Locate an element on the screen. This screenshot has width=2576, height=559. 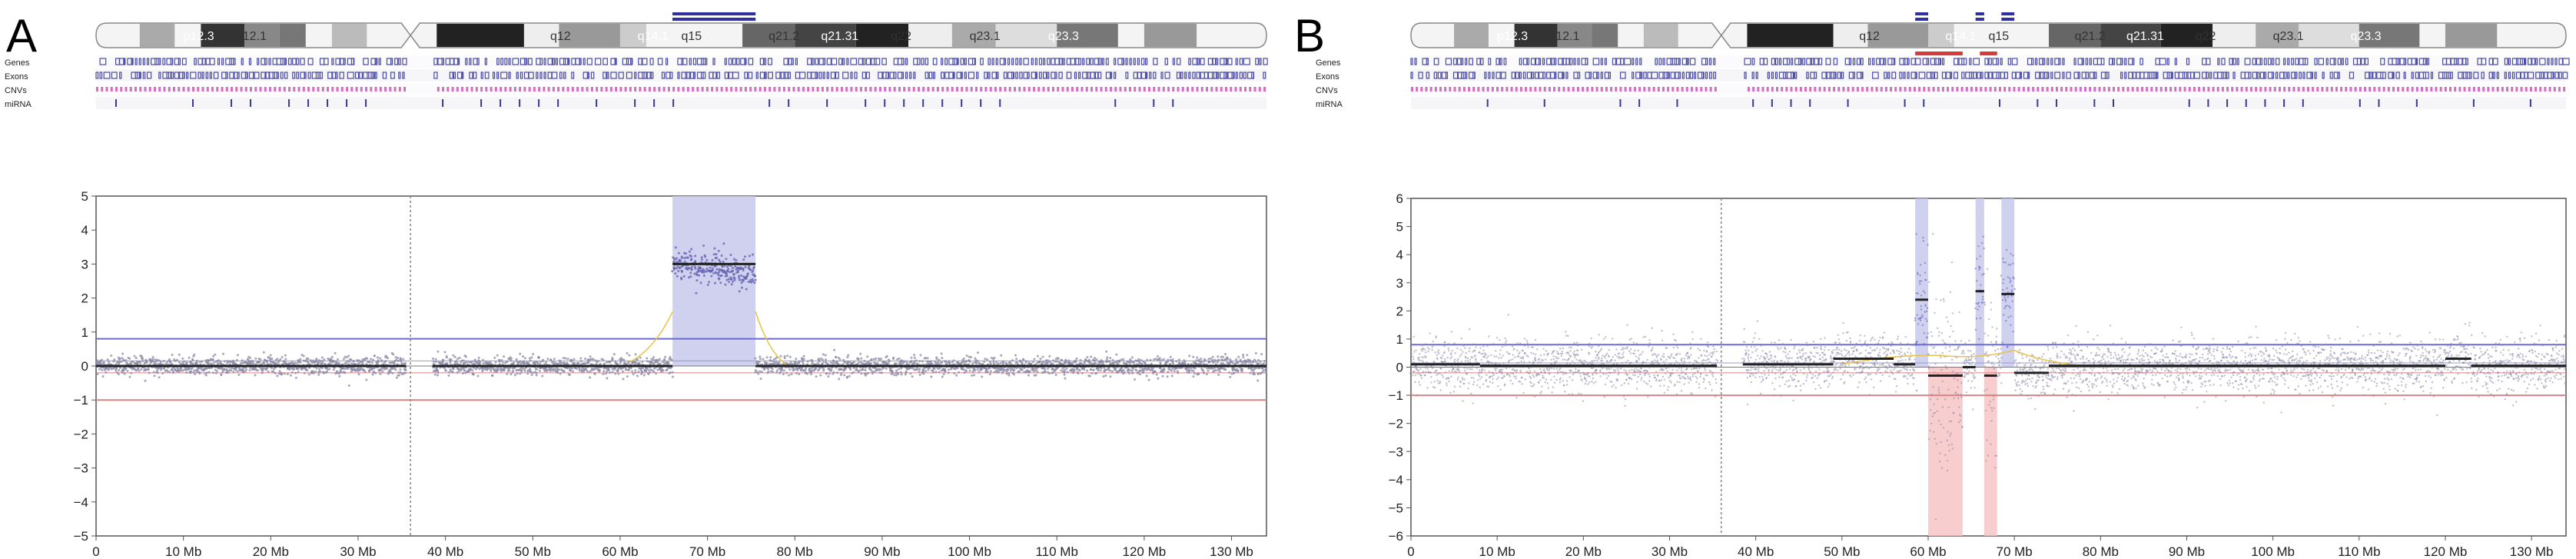
ideogram-band-label: q21.2 is located at coordinates (2090, 36).